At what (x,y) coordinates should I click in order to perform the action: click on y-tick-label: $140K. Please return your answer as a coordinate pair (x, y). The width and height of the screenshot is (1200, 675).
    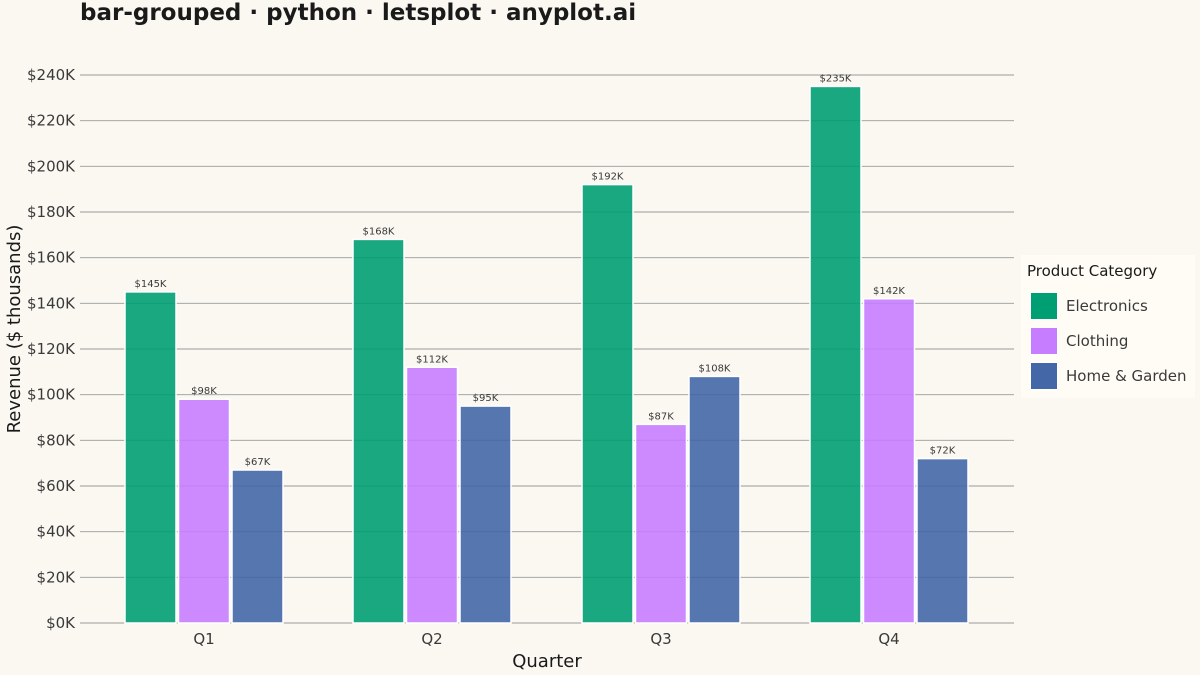
    Looking at the image, I should click on (51, 303).